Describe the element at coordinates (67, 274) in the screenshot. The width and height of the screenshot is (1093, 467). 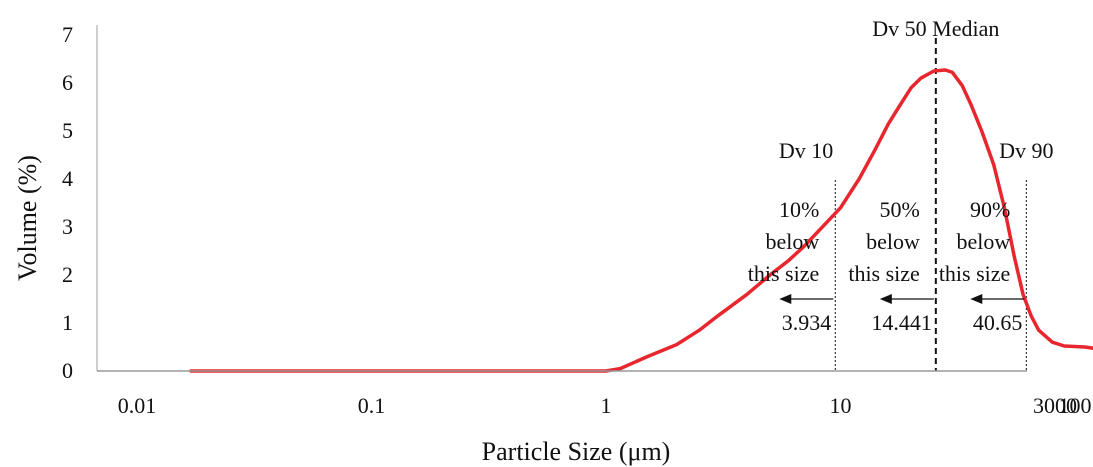
I see `y-tick-label: 2` at that location.